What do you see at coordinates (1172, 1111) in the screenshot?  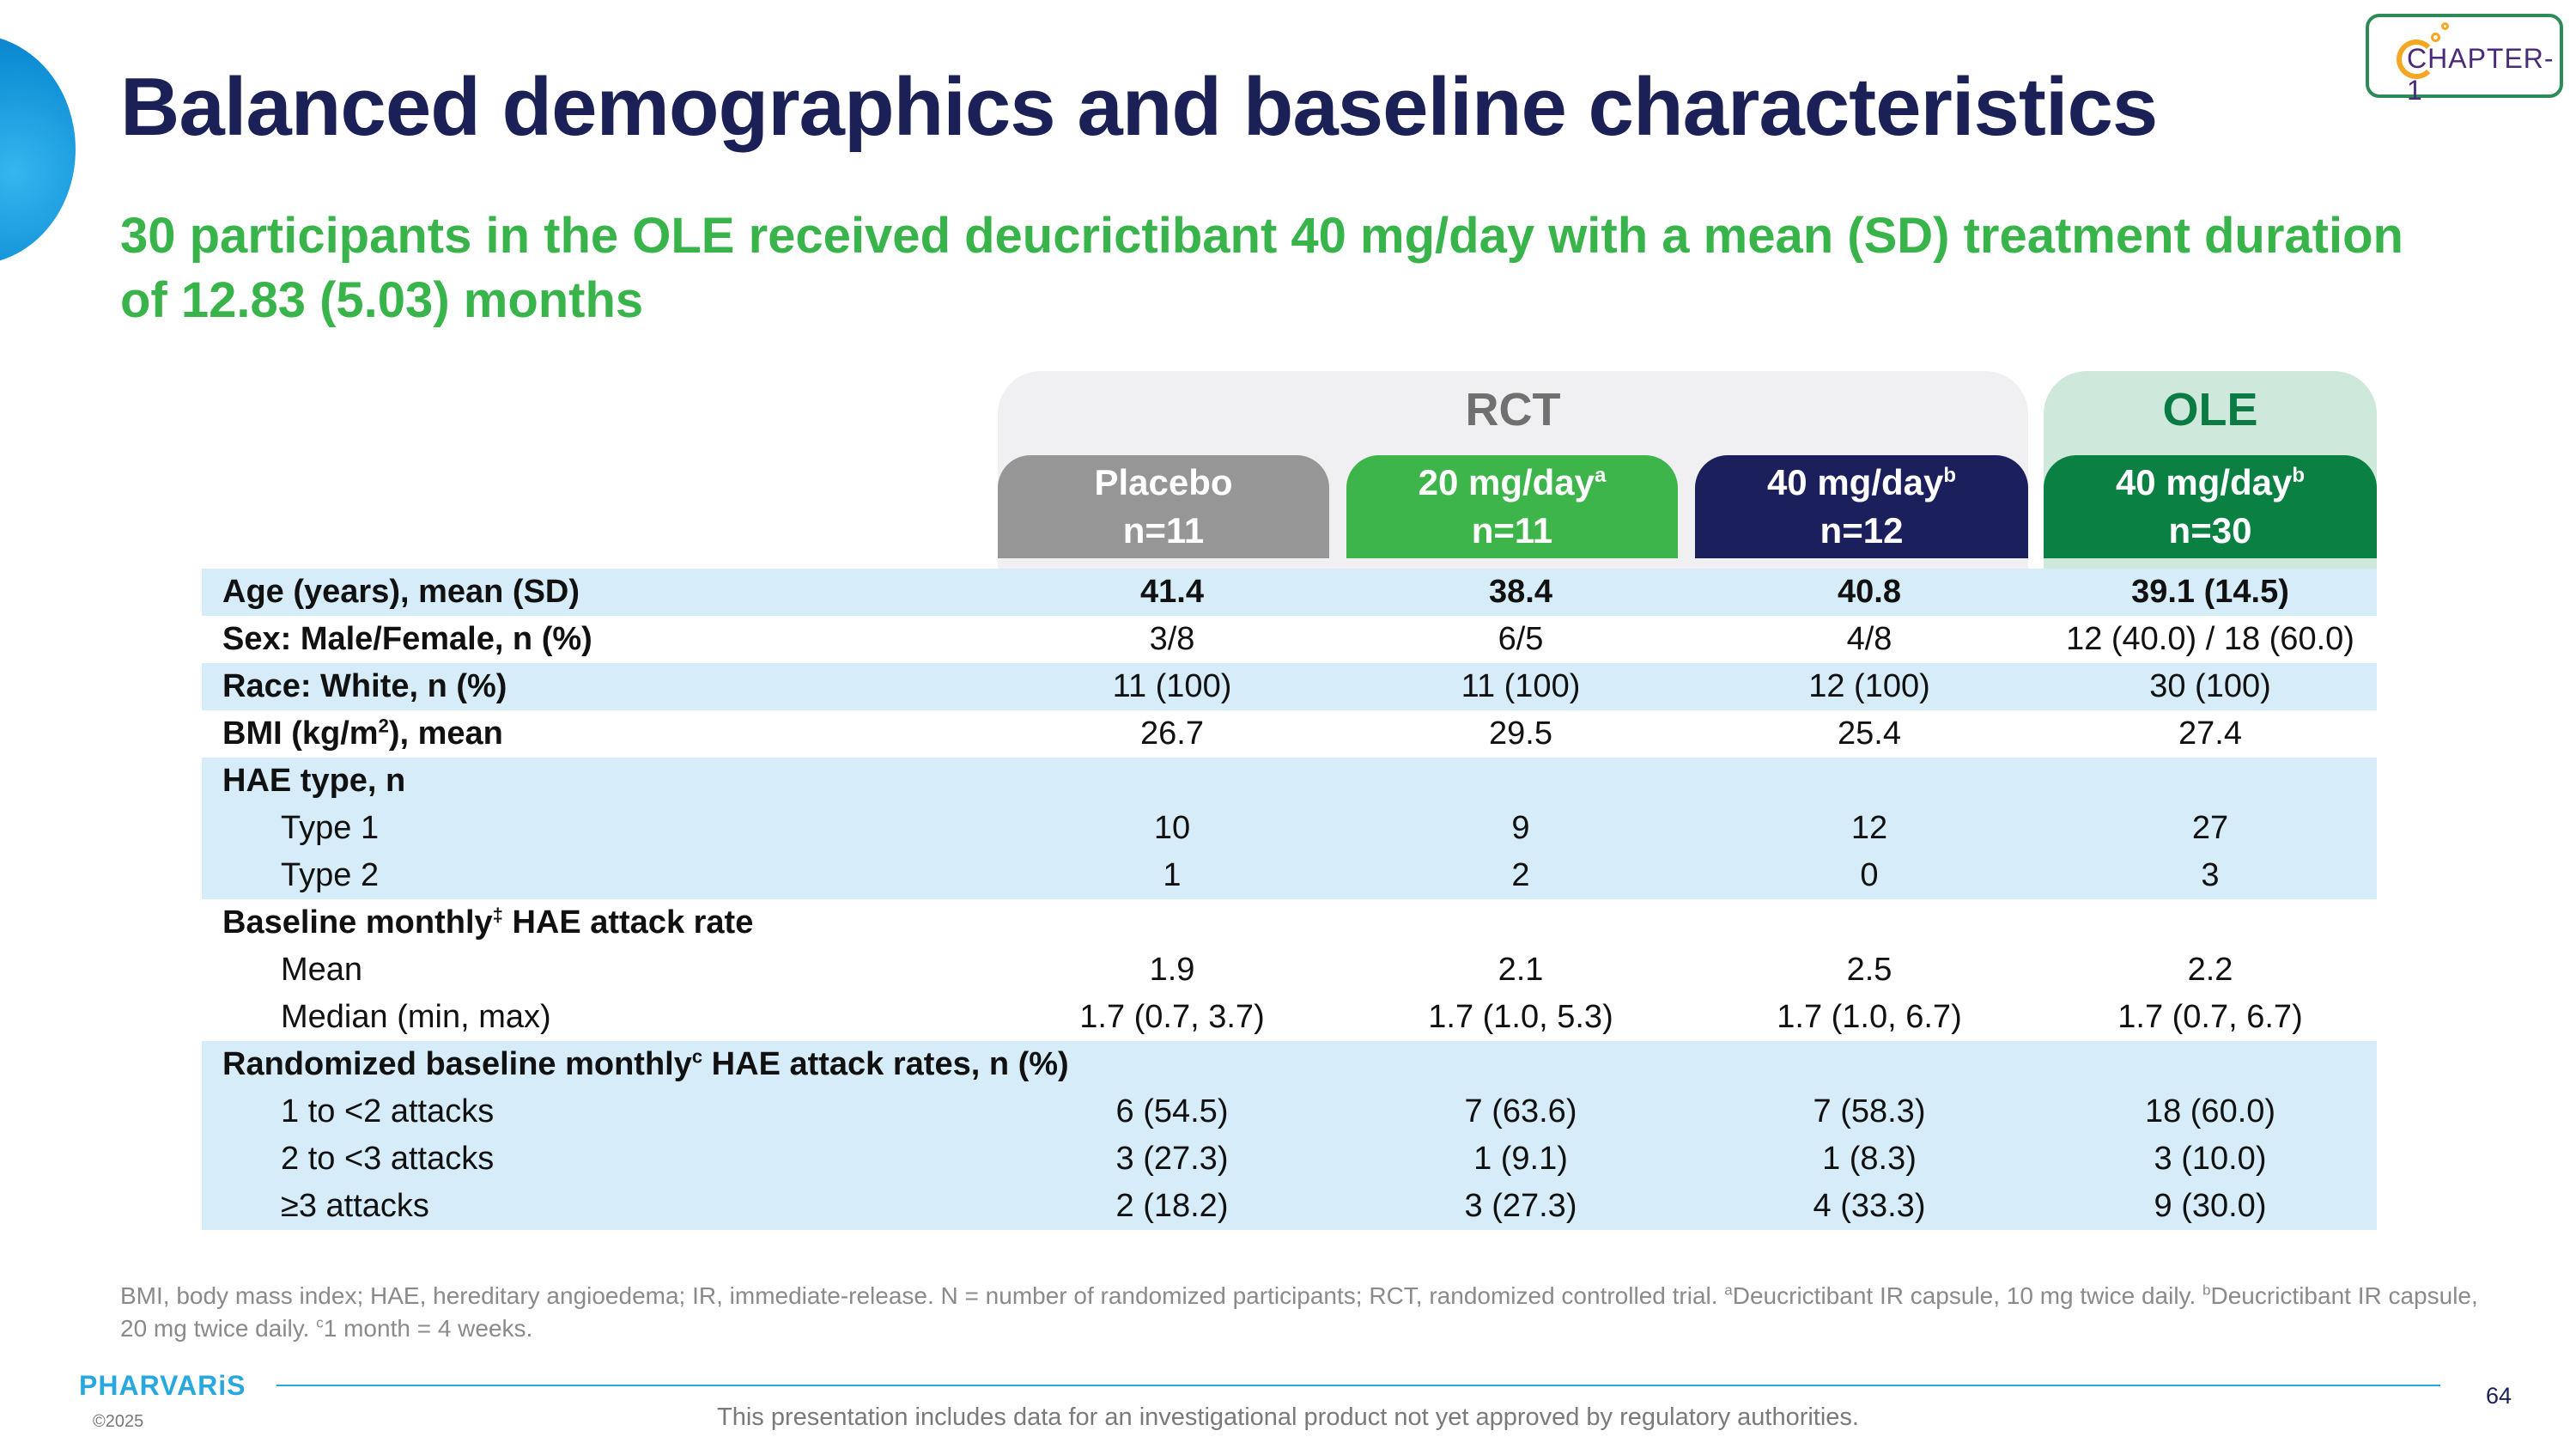 I see `table-cell: 6 (54.5)` at bounding box center [1172, 1111].